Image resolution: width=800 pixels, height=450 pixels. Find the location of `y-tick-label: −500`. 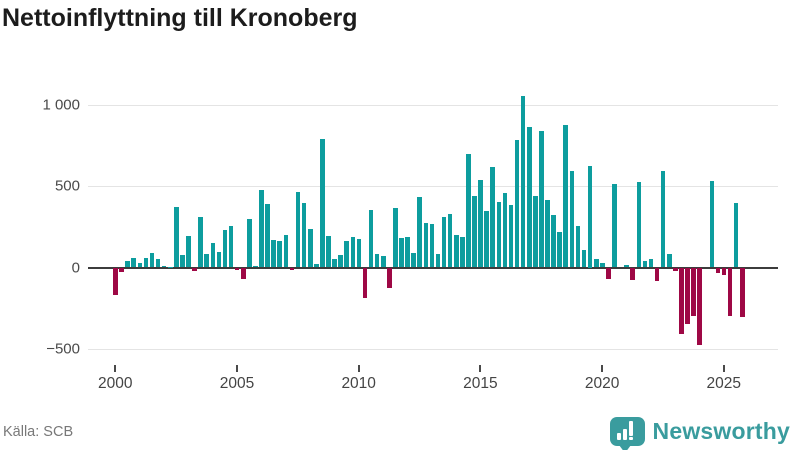

y-tick-label: −500 is located at coordinates (63, 349).